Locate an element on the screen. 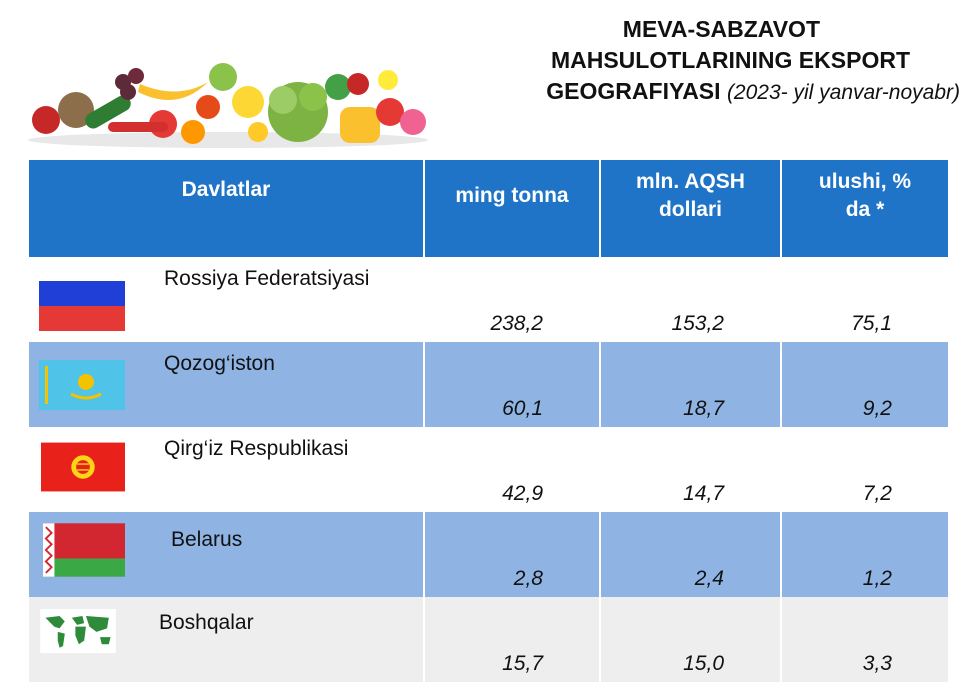 This screenshot has height=696, width=971. title-line-3: GEOGRAFIYASI (2023- yil yanvar-noyabr) is located at coordinates (700, 92).